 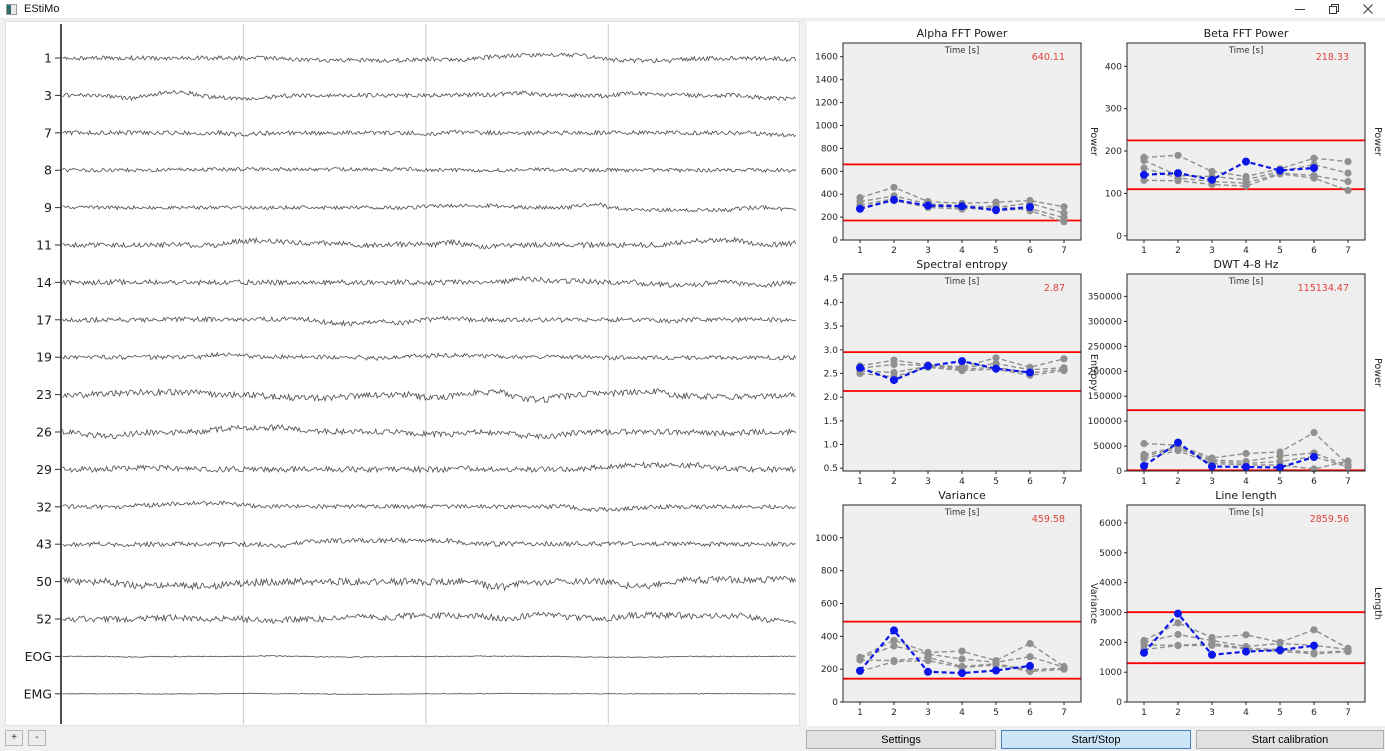 I want to click on y-tick-label: 100000, so click(x=1105, y=422).